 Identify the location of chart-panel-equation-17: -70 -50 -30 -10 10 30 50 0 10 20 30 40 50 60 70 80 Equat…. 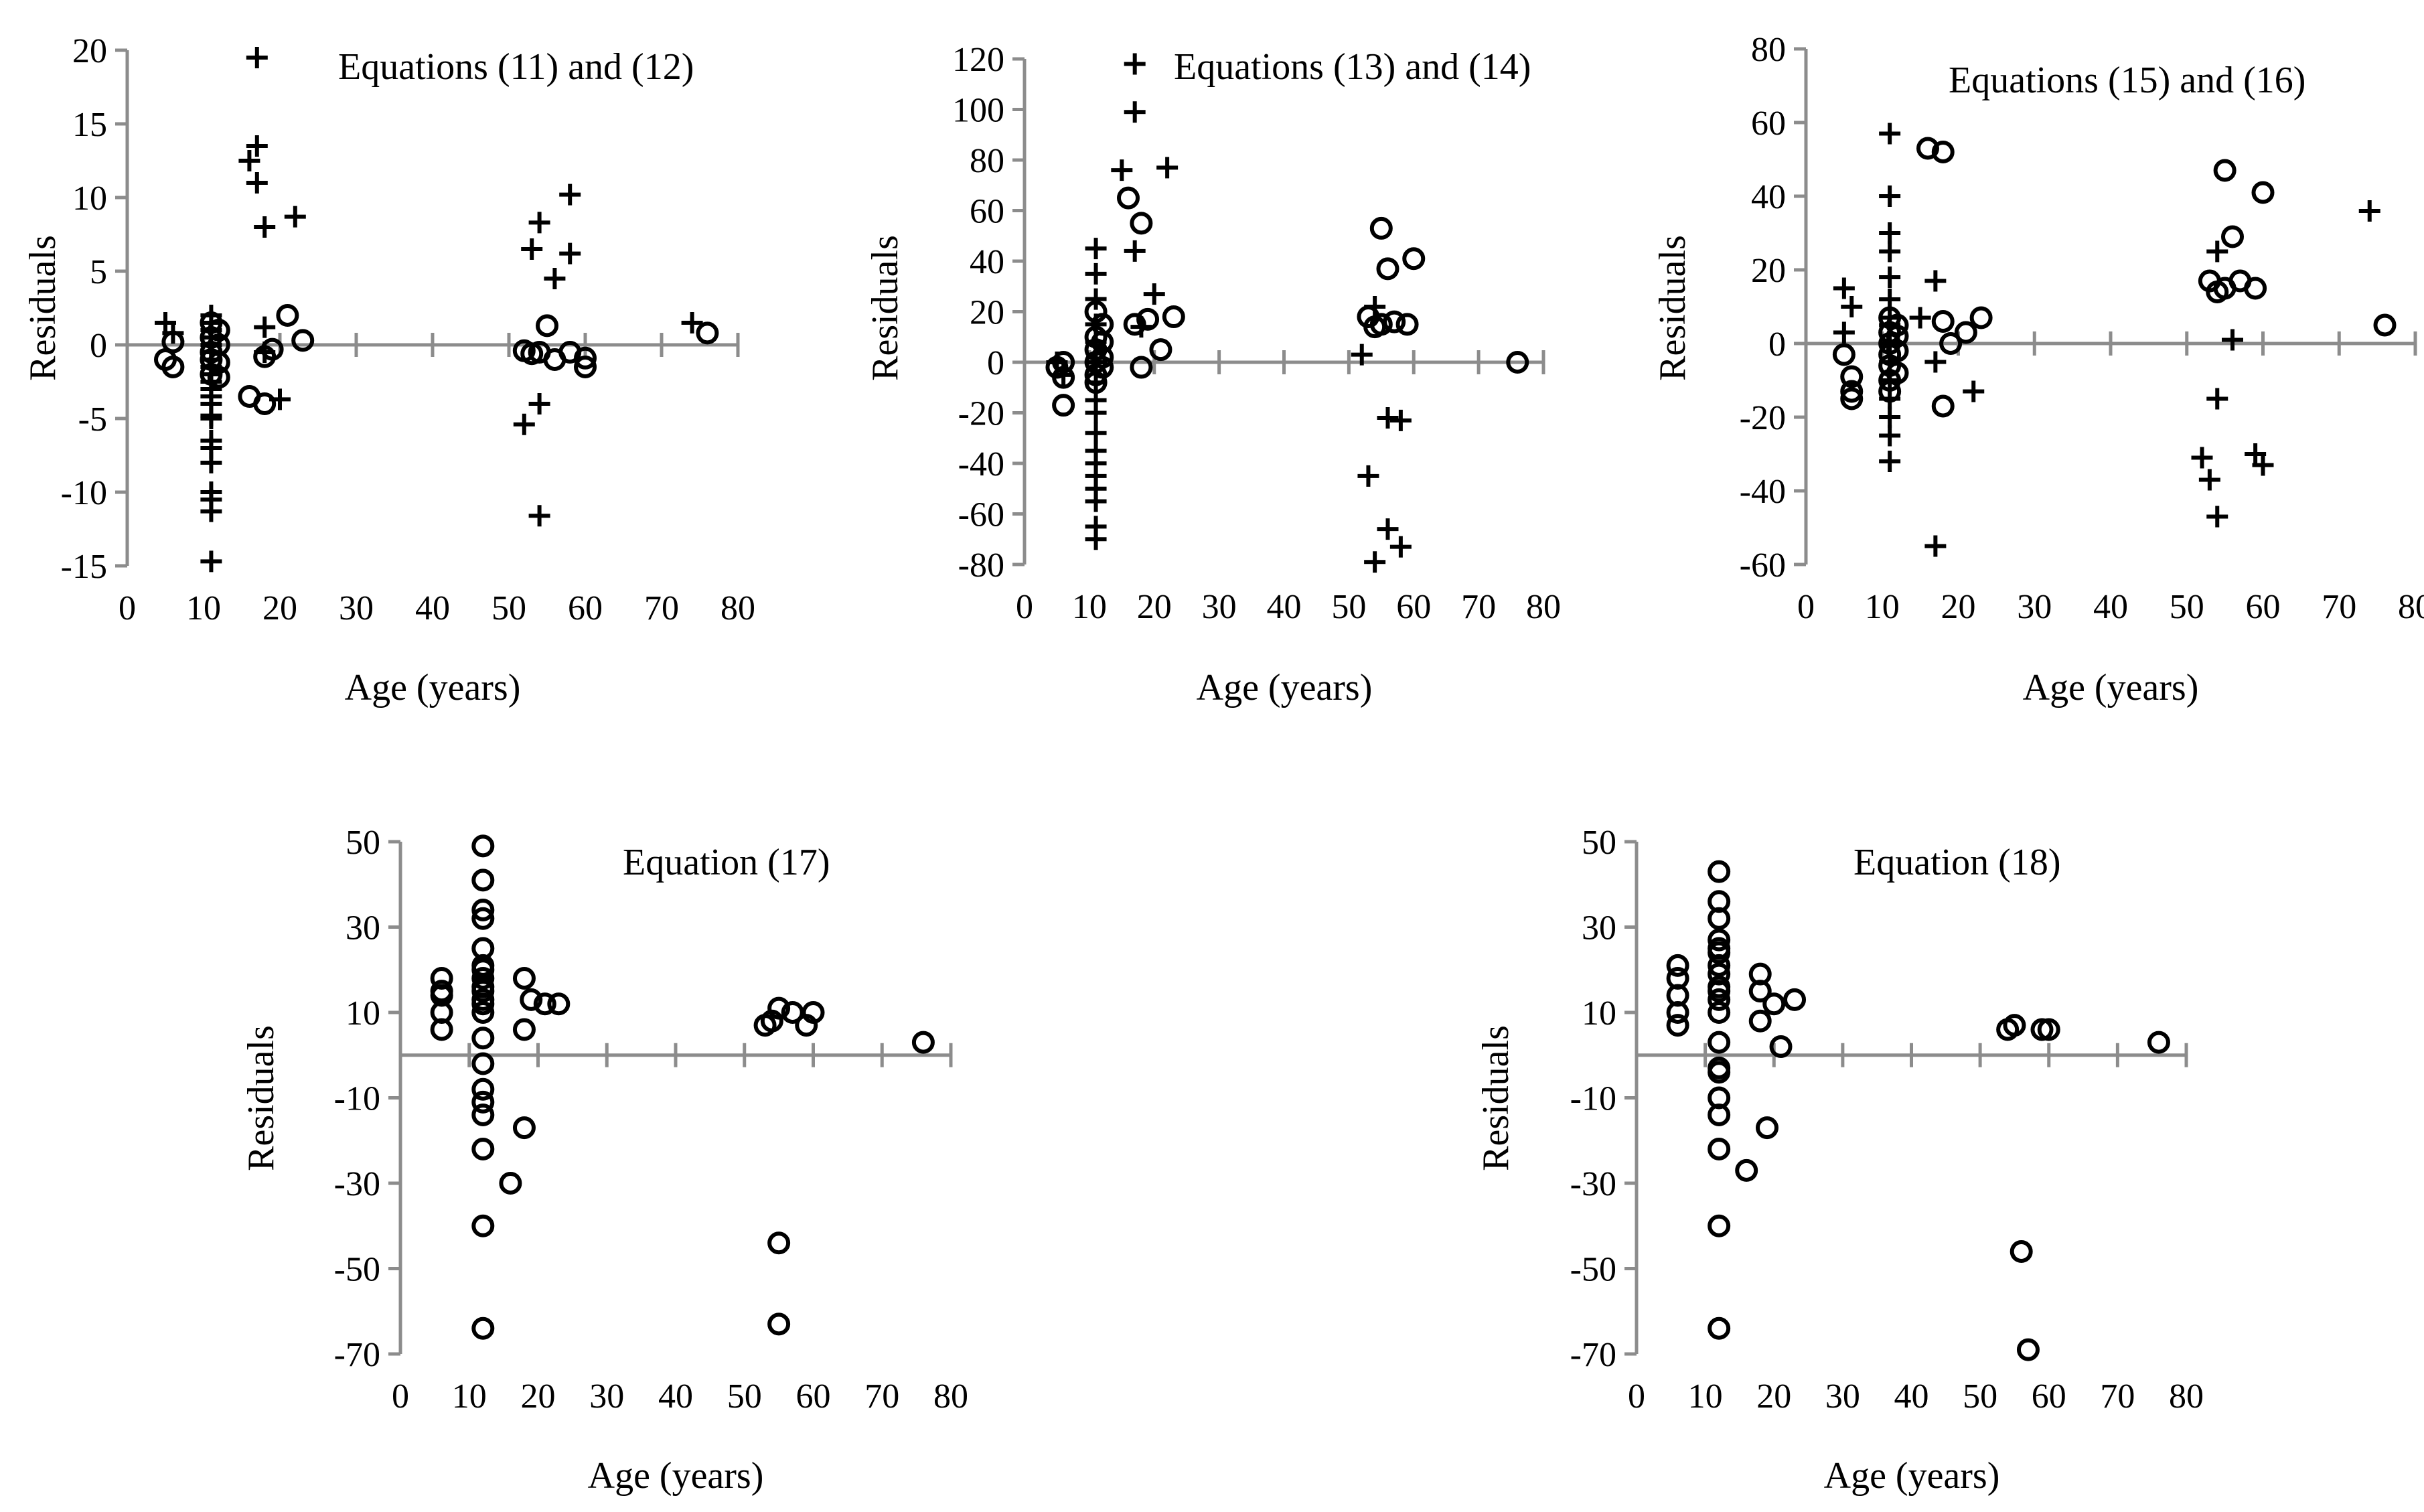
(604, 1160).